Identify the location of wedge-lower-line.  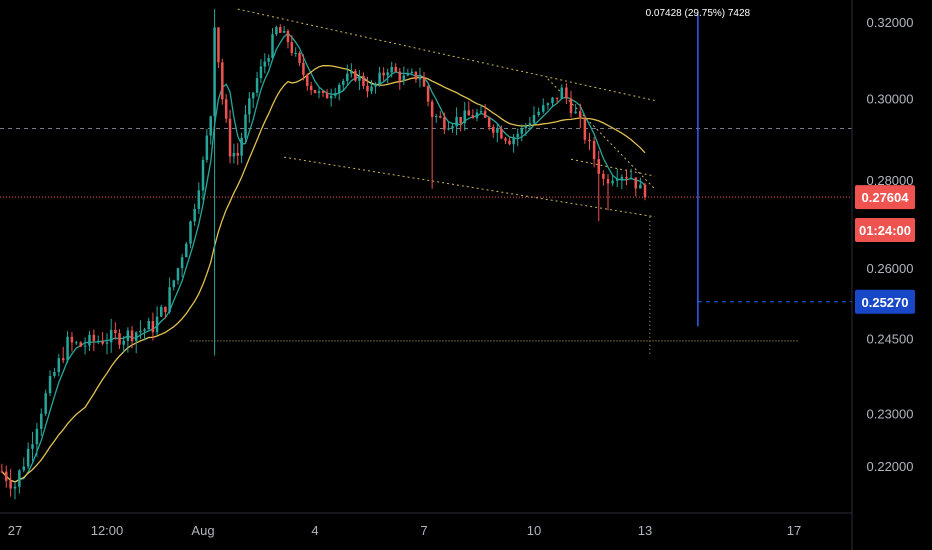
(612, 167).